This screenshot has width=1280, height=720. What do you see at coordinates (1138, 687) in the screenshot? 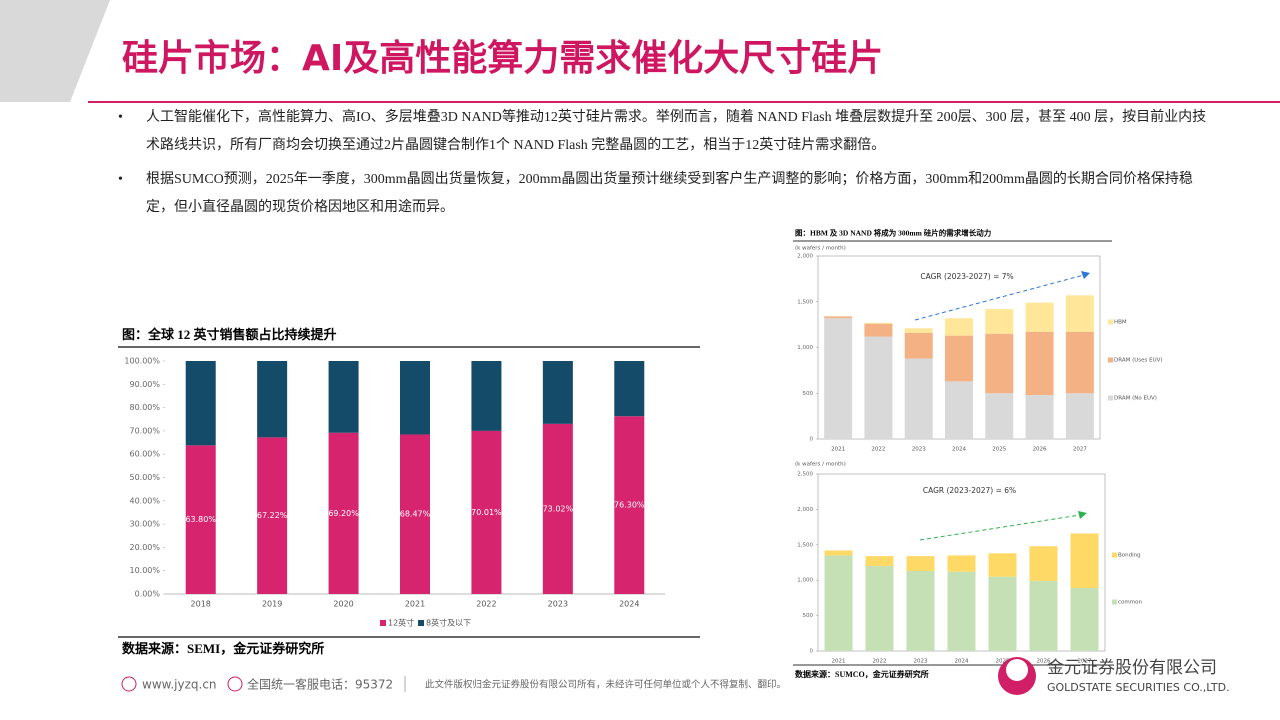
I see `company-en: GOLDSTATE SECURITIES CO.,LTD.` at bounding box center [1138, 687].